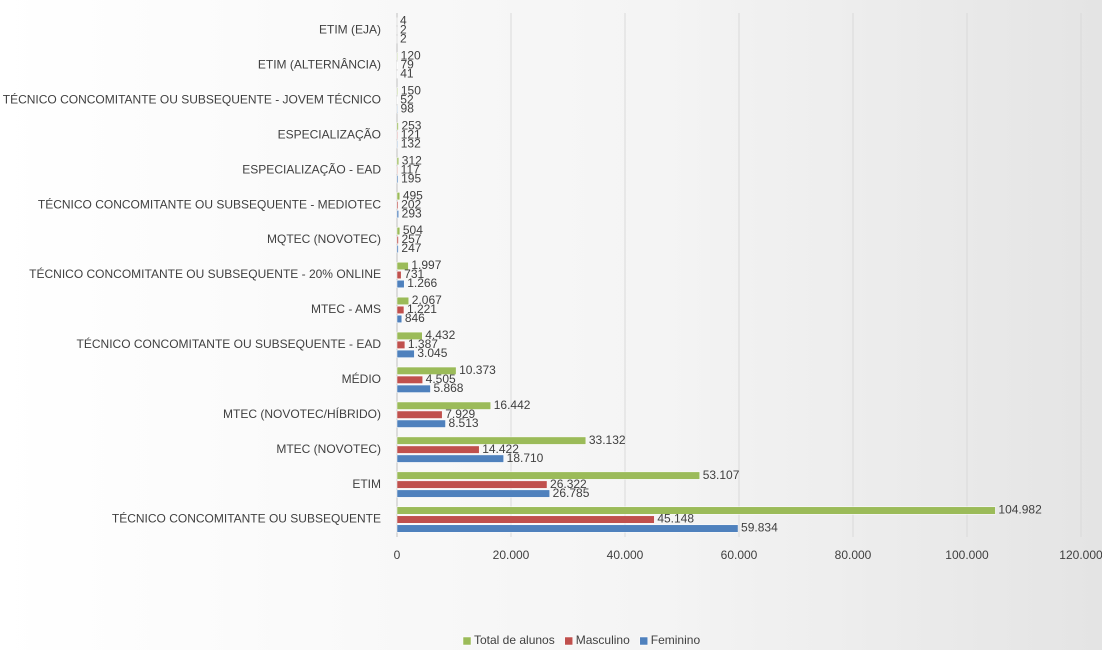 The height and width of the screenshot is (650, 1102). What do you see at coordinates (413, 195) in the screenshot?
I see `data-label: 495` at bounding box center [413, 195].